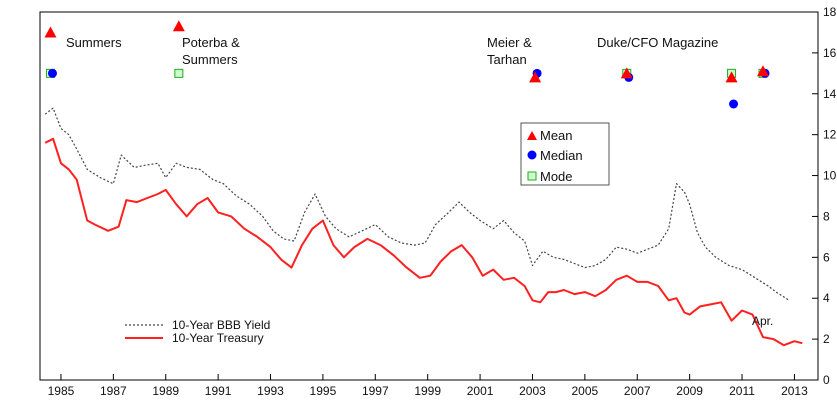 The image size is (837, 402). Describe the element at coordinates (532, 176) in the screenshot. I see `legend-mode-square-icon` at that location.